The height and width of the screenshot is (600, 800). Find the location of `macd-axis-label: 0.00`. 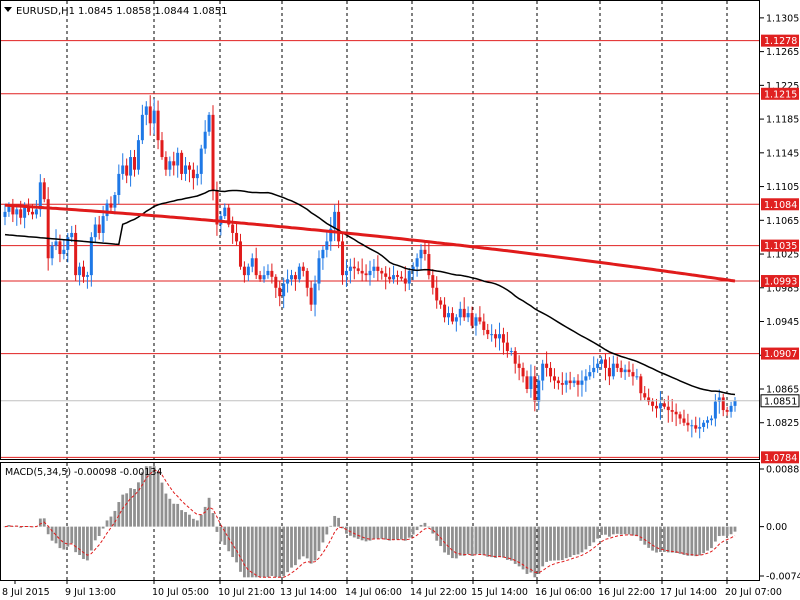

macd-axis-label: 0.00 is located at coordinates (776, 527).